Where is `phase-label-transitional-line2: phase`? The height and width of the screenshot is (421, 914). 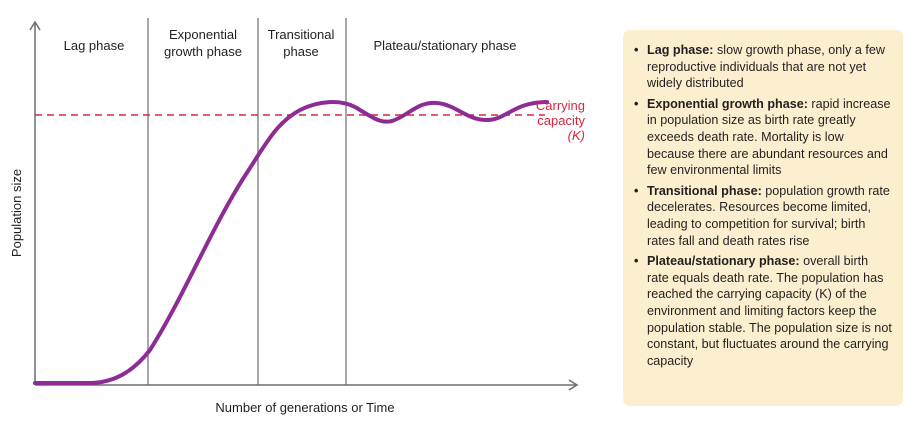 phase-label-transitional-line2: phase is located at coordinates (300, 51).